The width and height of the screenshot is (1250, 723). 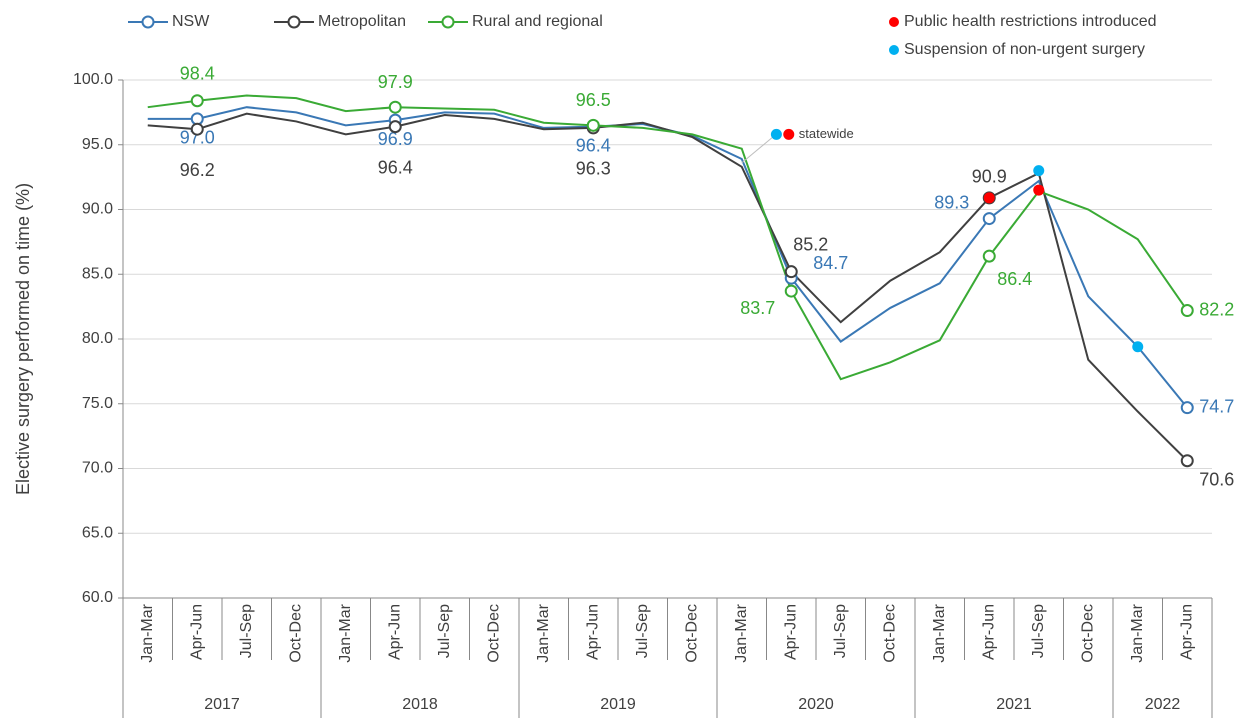 I want to click on data-label: 83.7, so click(x=757, y=308).